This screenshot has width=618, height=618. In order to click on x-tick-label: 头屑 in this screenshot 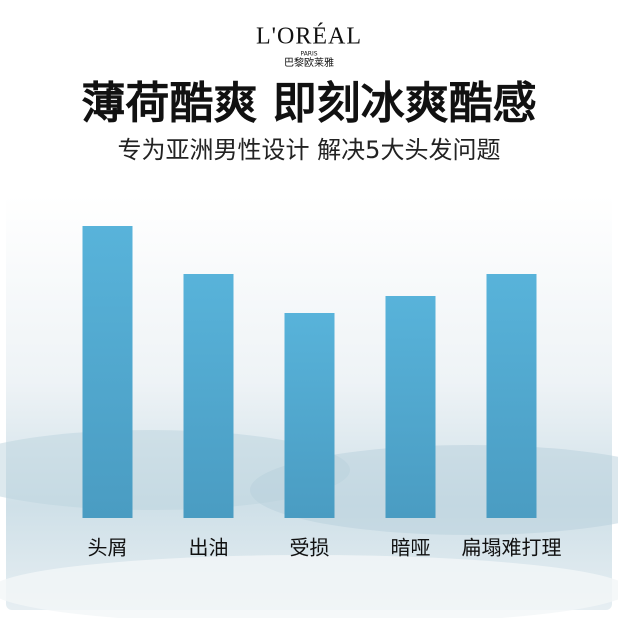, I will do `click(108, 548)`.